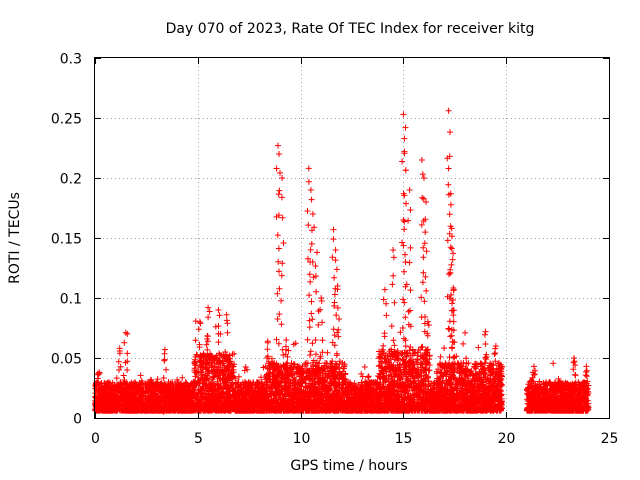 The height and width of the screenshot is (480, 640). I want to click on x-tick-label: 25, so click(610, 439).